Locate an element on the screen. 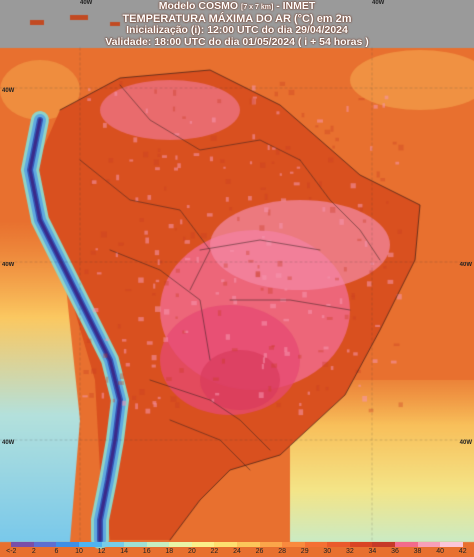 This screenshot has height=557, width=474. colorbar-tick-label: 6 is located at coordinates (56, 551).